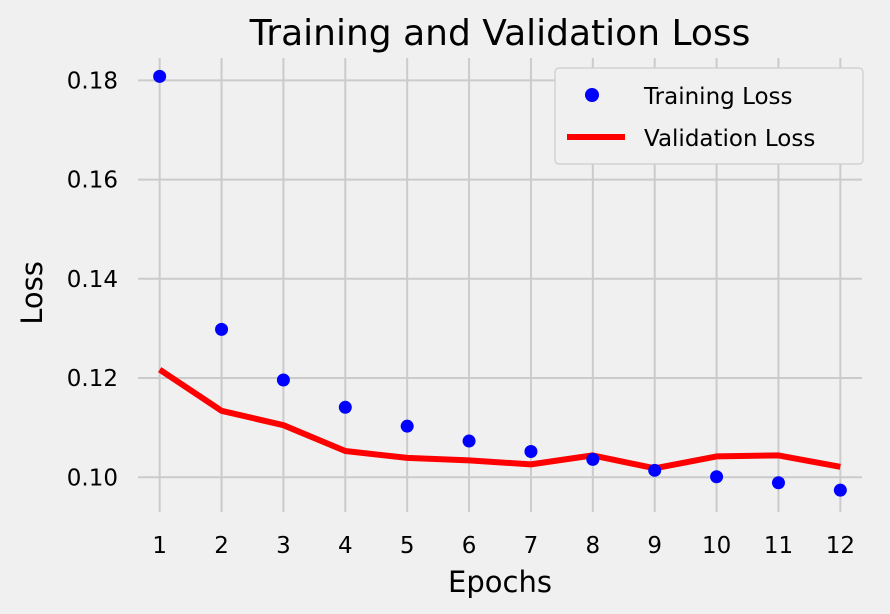 Image resolution: width=890 pixels, height=614 pixels. I want to click on x-tick-label: 10, so click(716, 546).